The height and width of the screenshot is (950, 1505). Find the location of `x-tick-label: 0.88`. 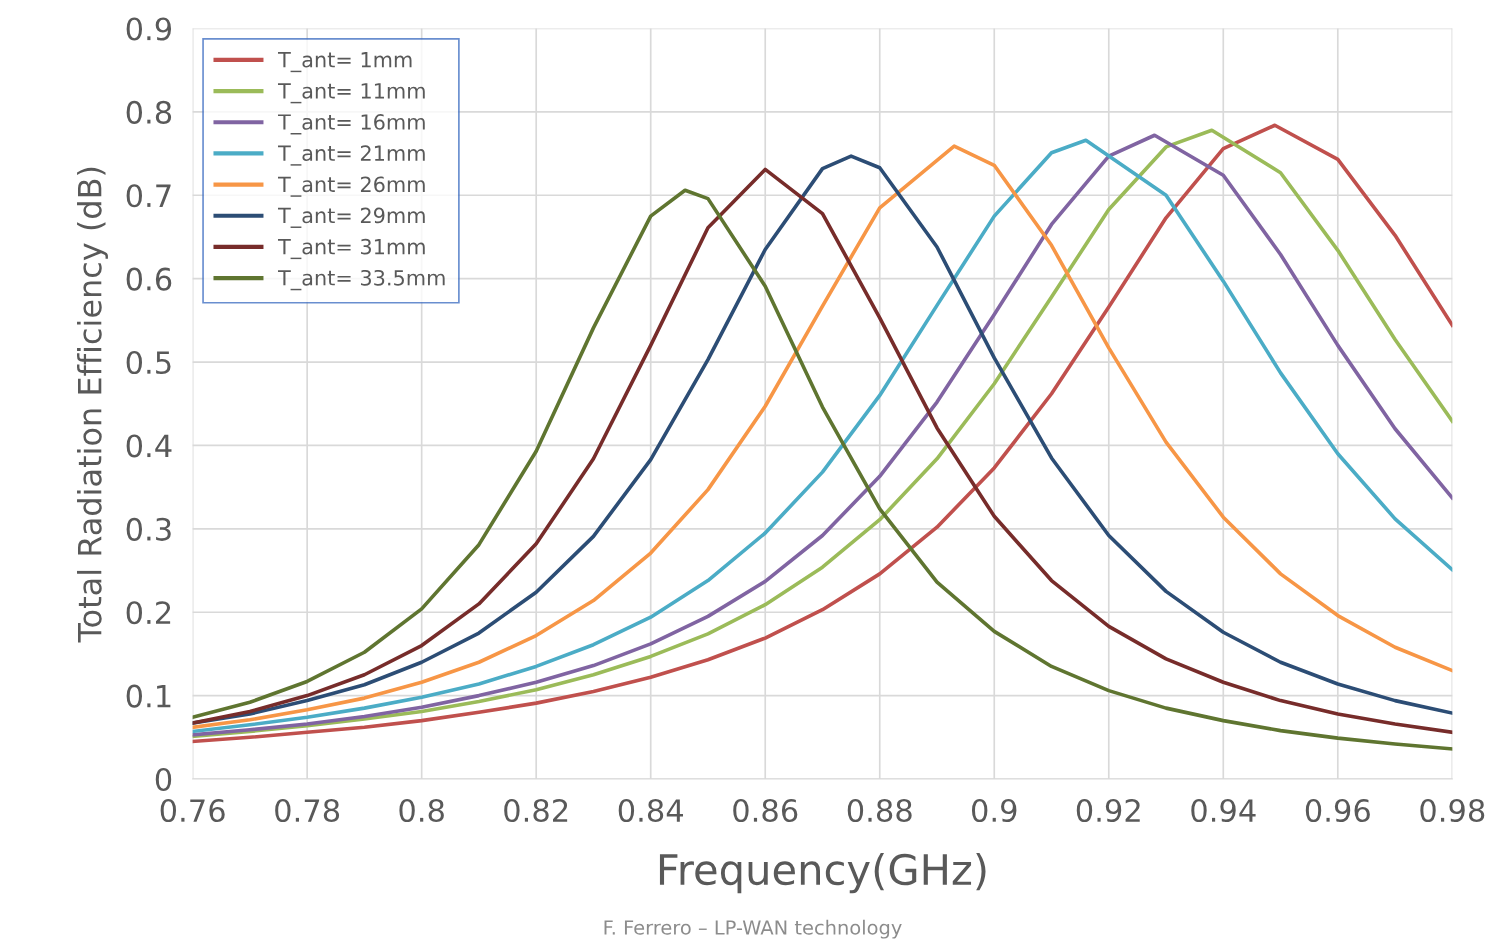

x-tick-label: 0.88 is located at coordinates (879, 810).